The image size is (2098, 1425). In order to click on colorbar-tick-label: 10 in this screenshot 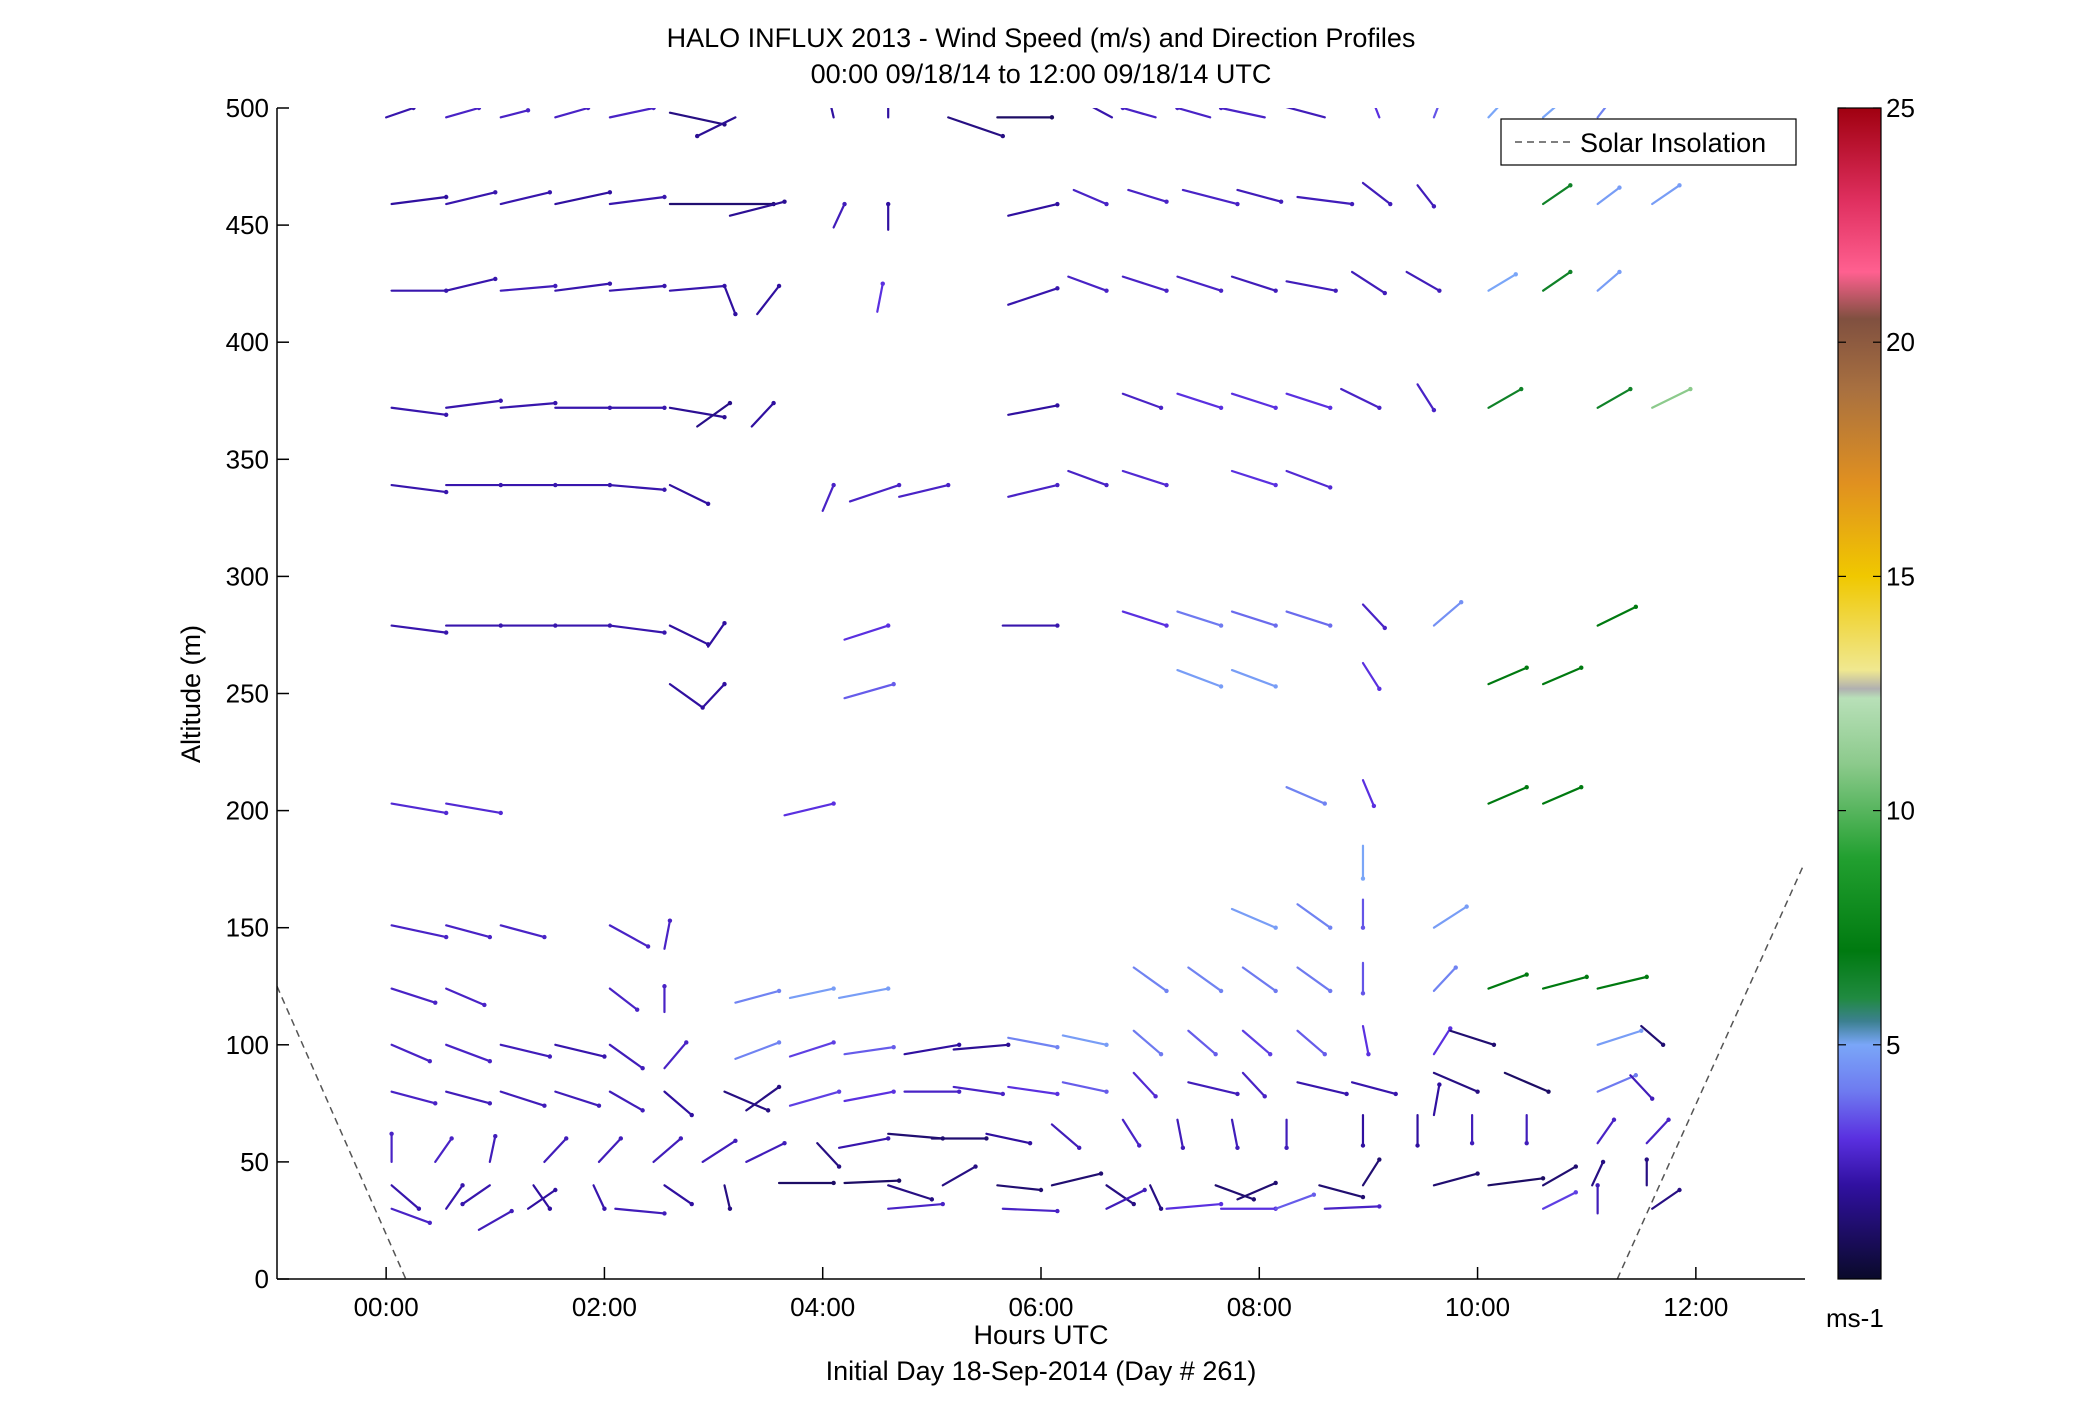, I will do `click(1900, 811)`.